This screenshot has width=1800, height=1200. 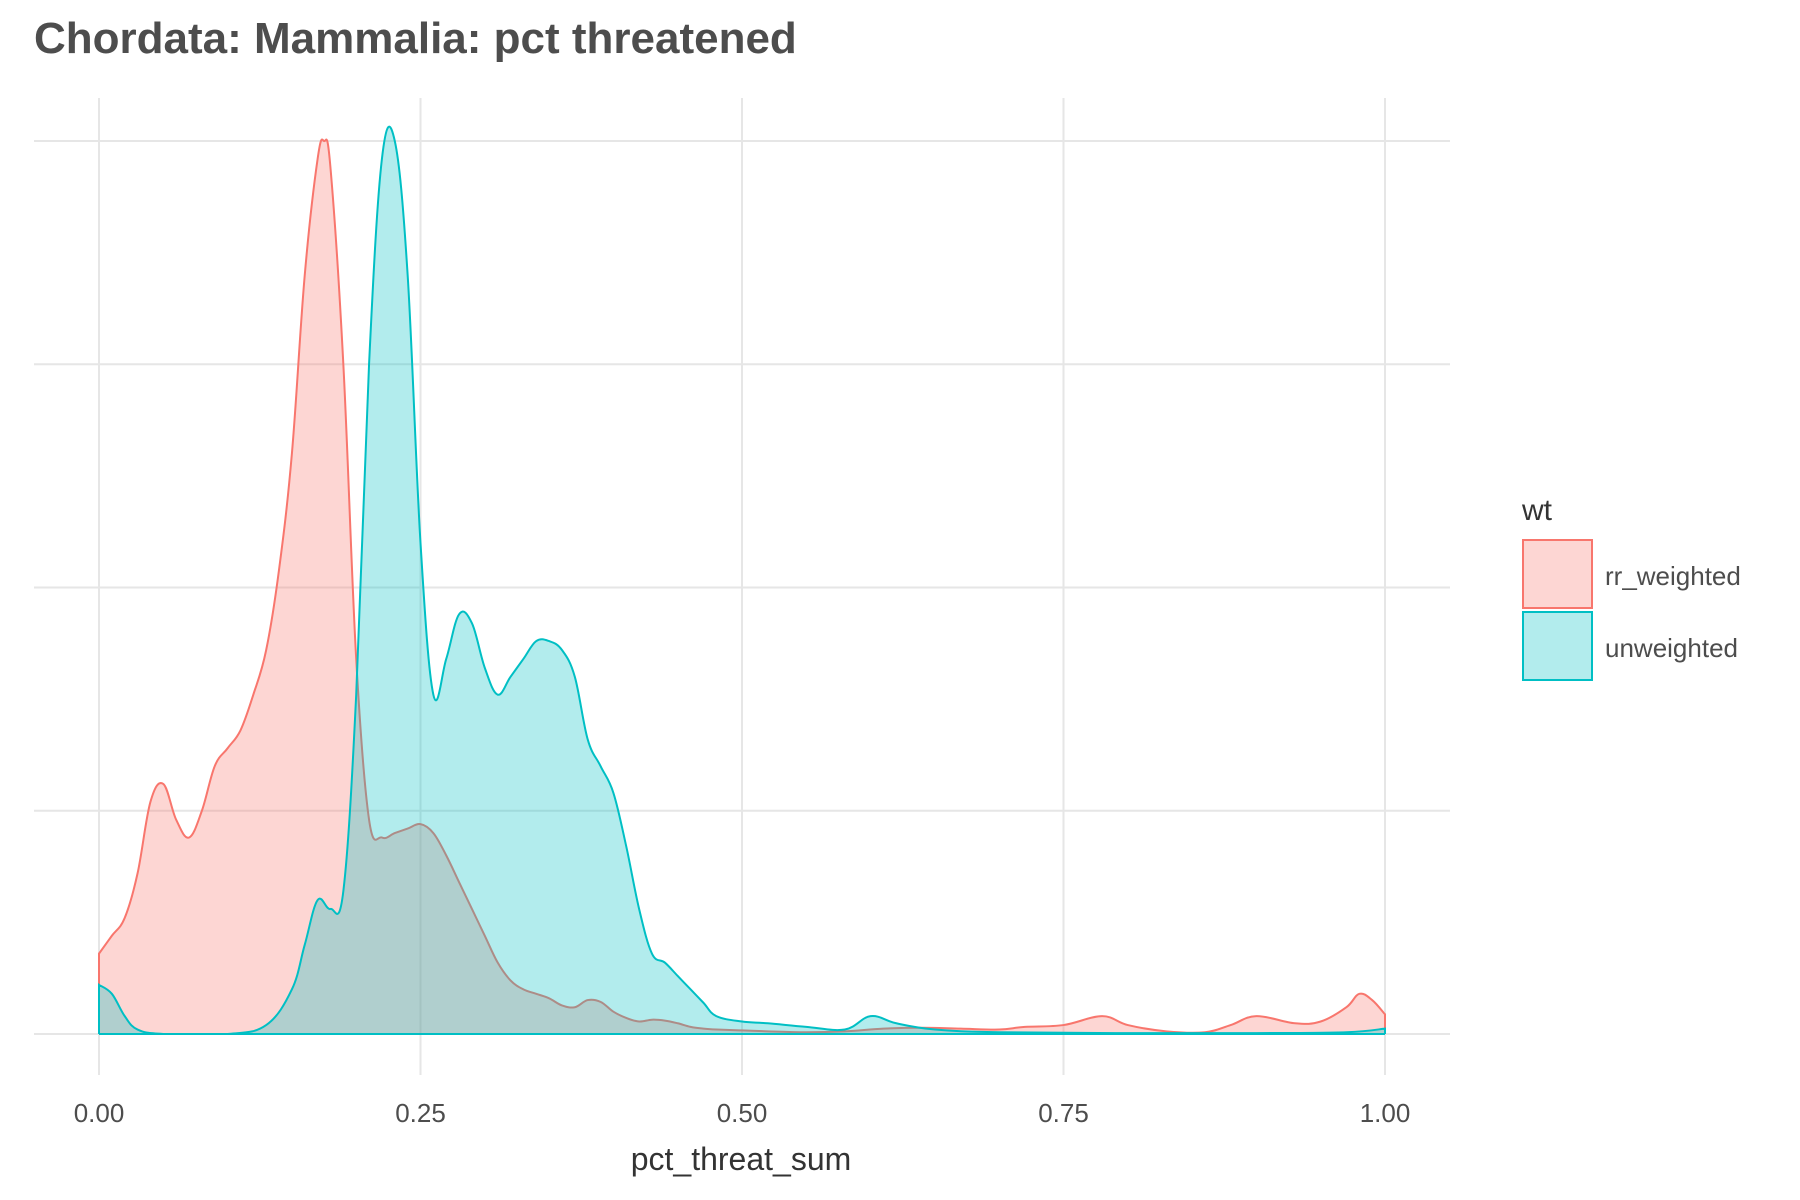 What do you see at coordinates (1385, 1113) in the screenshot?
I see `x-tick-label: 1.00` at bounding box center [1385, 1113].